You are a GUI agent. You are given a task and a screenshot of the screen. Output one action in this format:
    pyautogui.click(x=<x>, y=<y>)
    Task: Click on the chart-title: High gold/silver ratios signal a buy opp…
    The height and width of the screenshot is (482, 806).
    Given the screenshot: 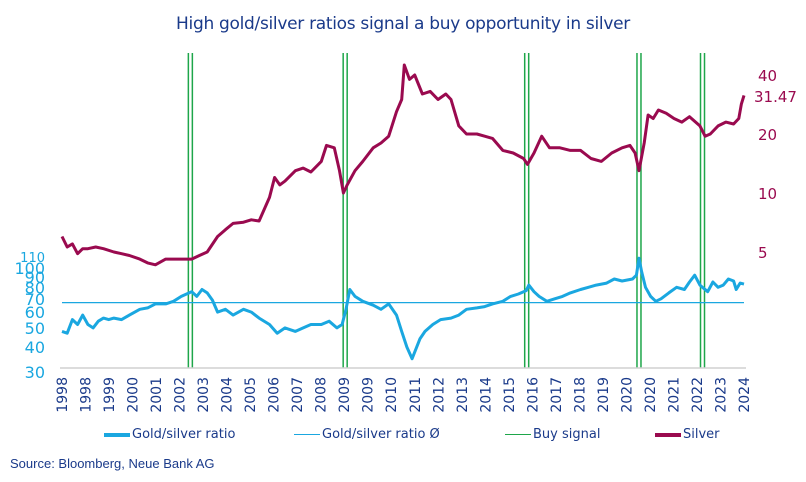 What is the action you would take?
    pyautogui.click(x=403, y=24)
    